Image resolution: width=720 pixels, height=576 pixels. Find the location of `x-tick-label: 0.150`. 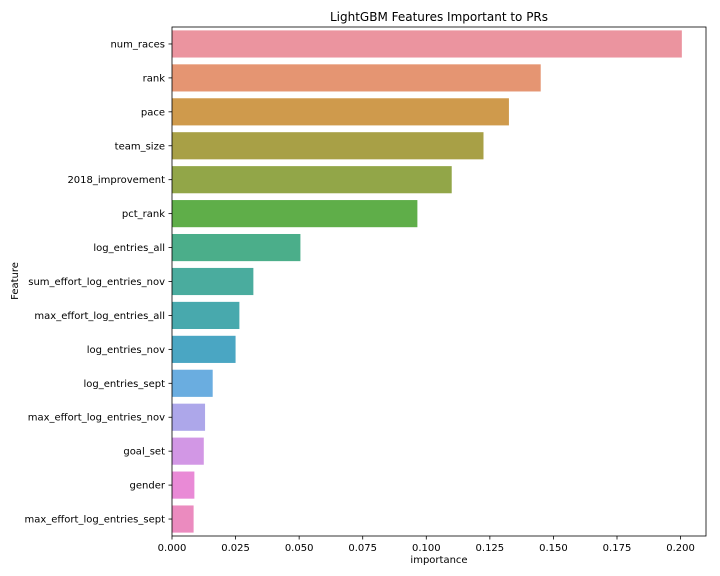

x-tick-label: 0.150 is located at coordinates (553, 548).